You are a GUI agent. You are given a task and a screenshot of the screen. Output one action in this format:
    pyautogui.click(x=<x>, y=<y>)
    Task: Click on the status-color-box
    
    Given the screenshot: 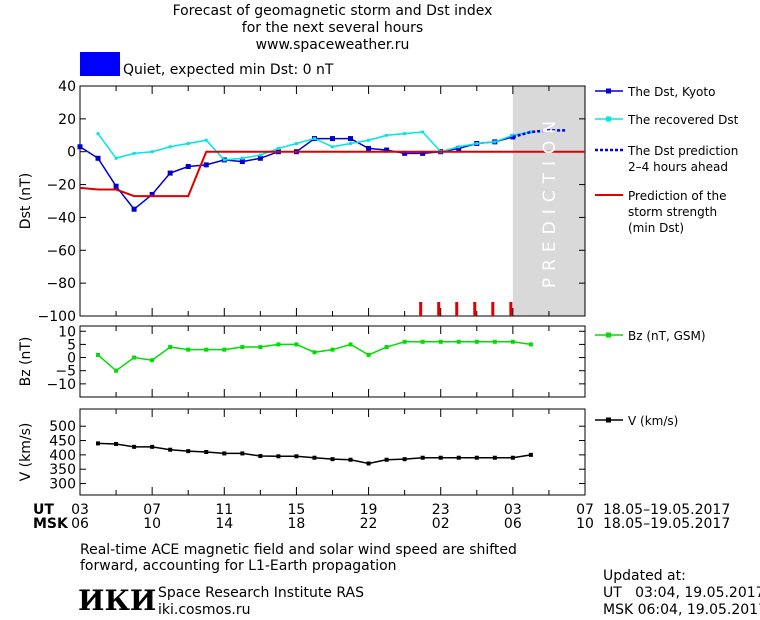 What is the action you would take?
    pyautogui.click(x=100, y=64)
    